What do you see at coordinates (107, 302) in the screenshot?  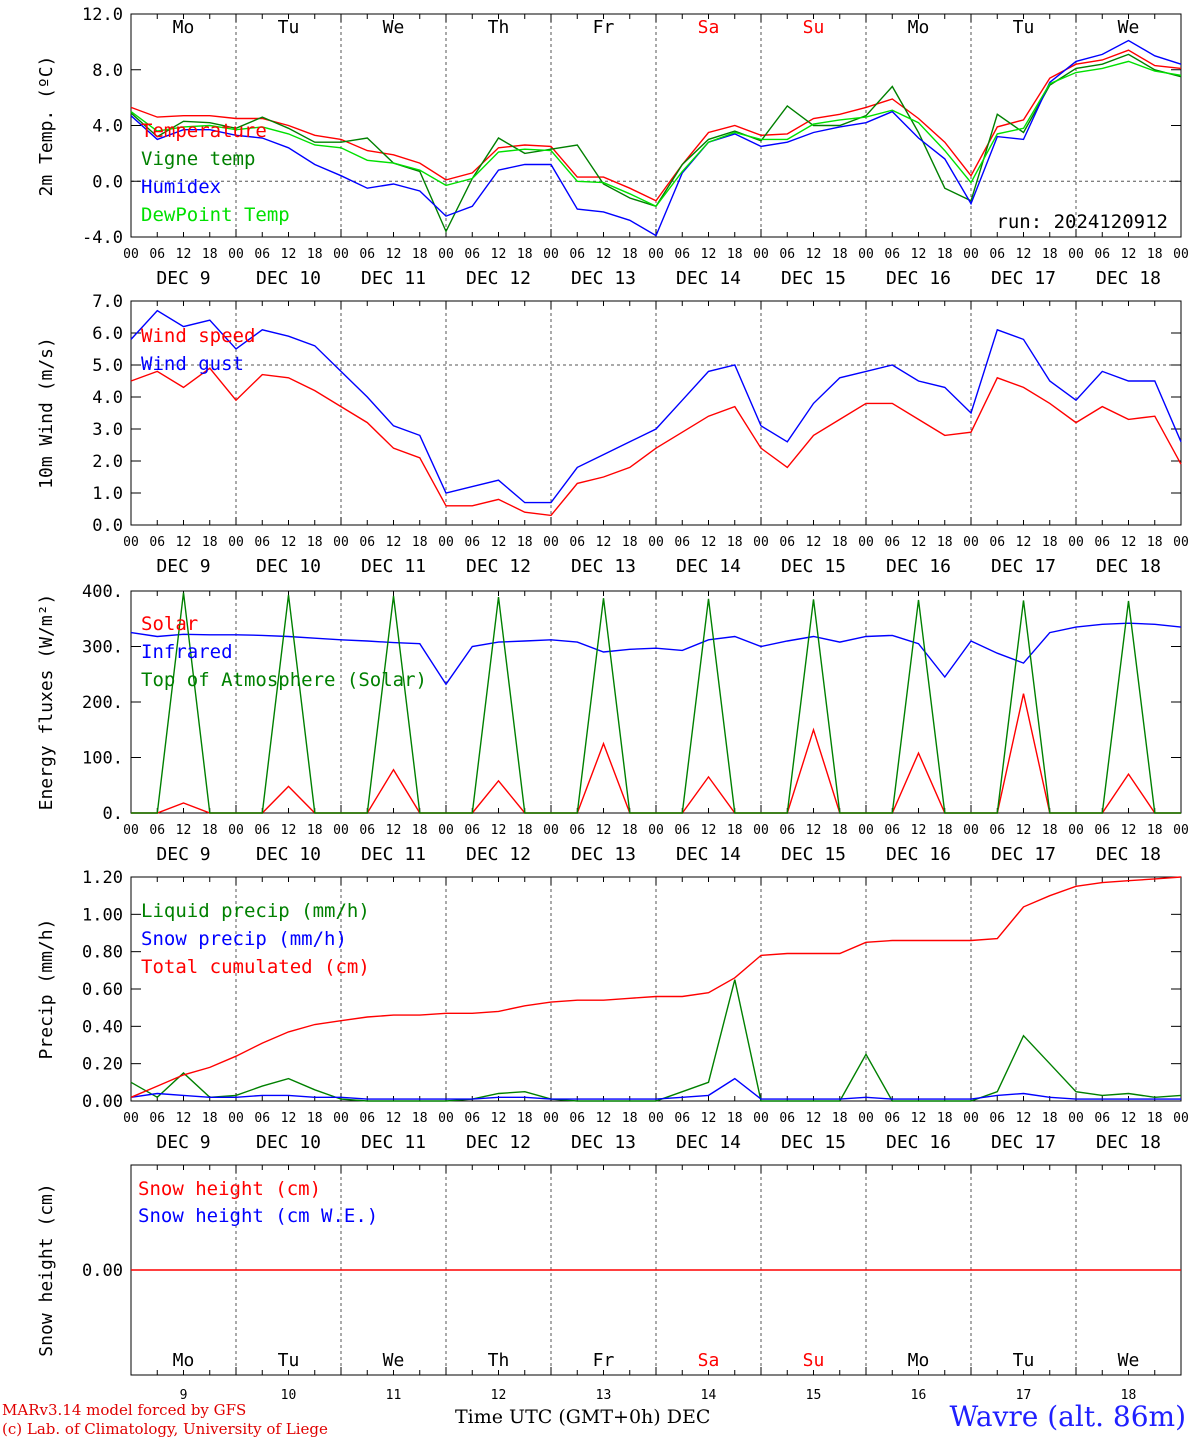 I see `y-tick-label: 7.0` at bounding box center [107, 302].